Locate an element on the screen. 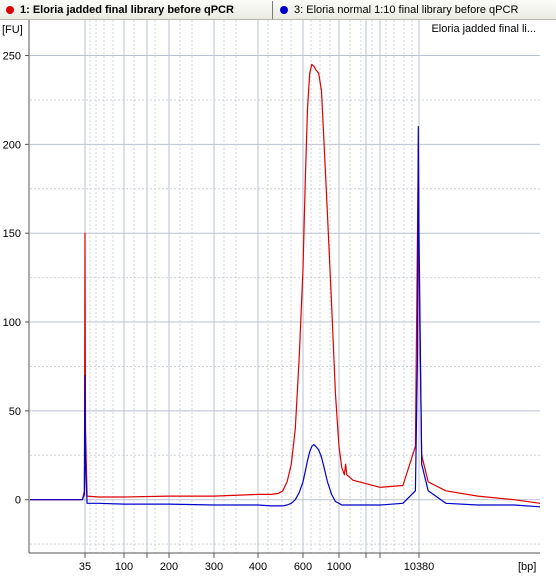  x-tick-label: 10380 is located at coordinates (419, 567).